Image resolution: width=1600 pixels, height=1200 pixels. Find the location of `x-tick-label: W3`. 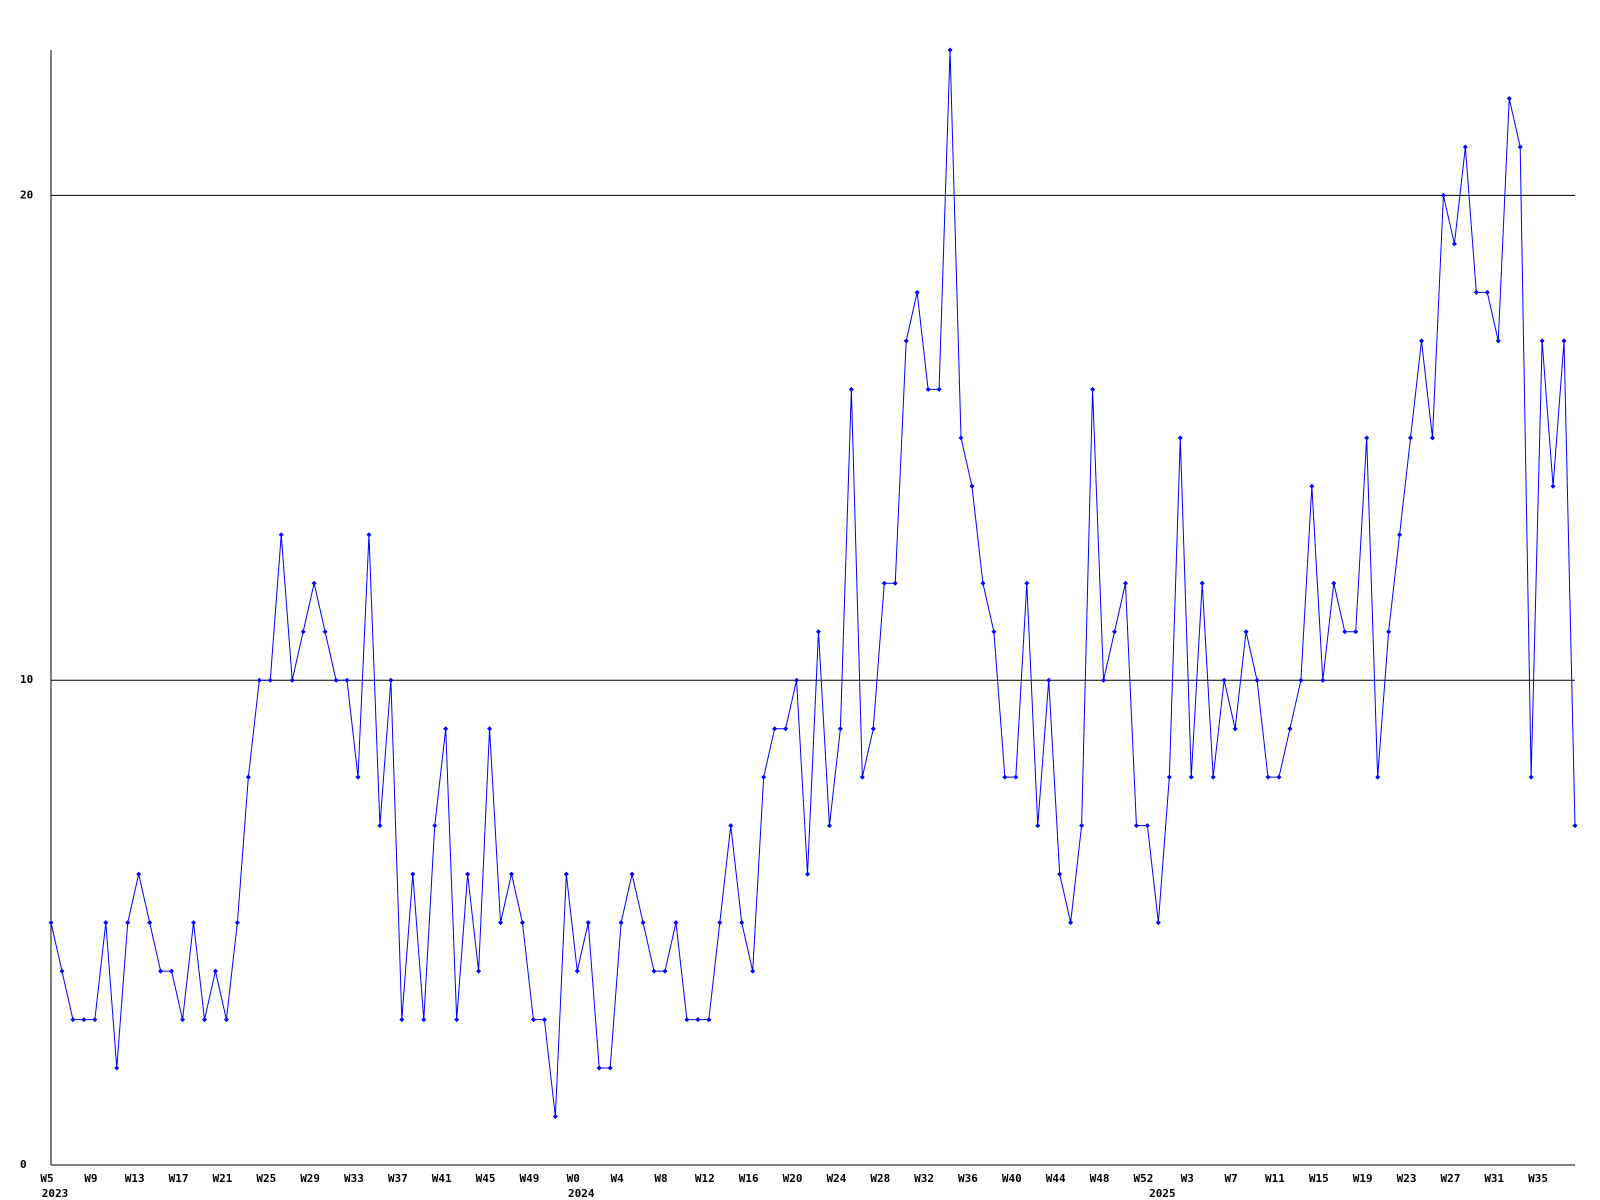

x-tick-label: W3 is located at coordinates (1187, 1178).